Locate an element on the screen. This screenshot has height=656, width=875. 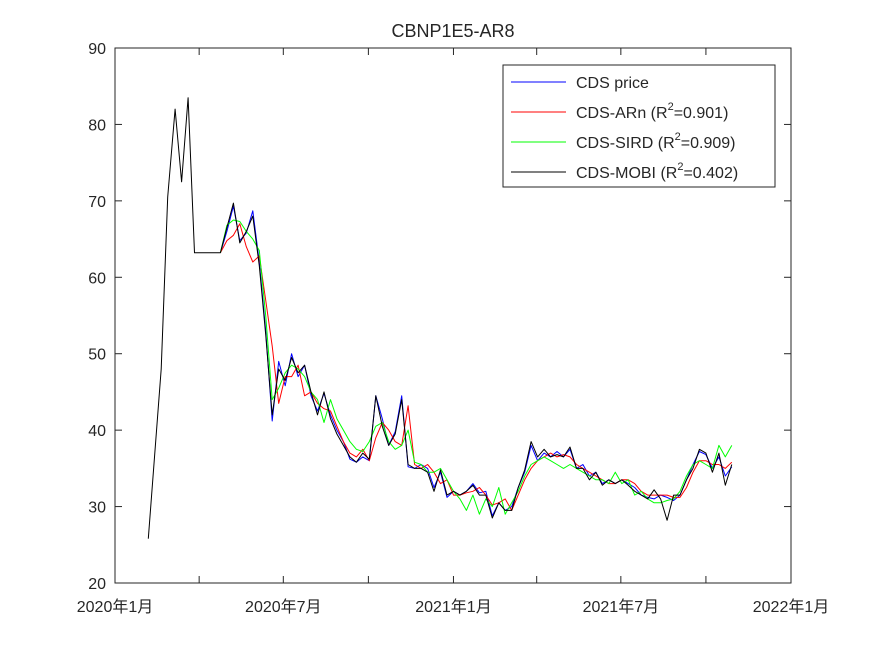
y-tick-label: 30 is located at coordinates (97, 508).